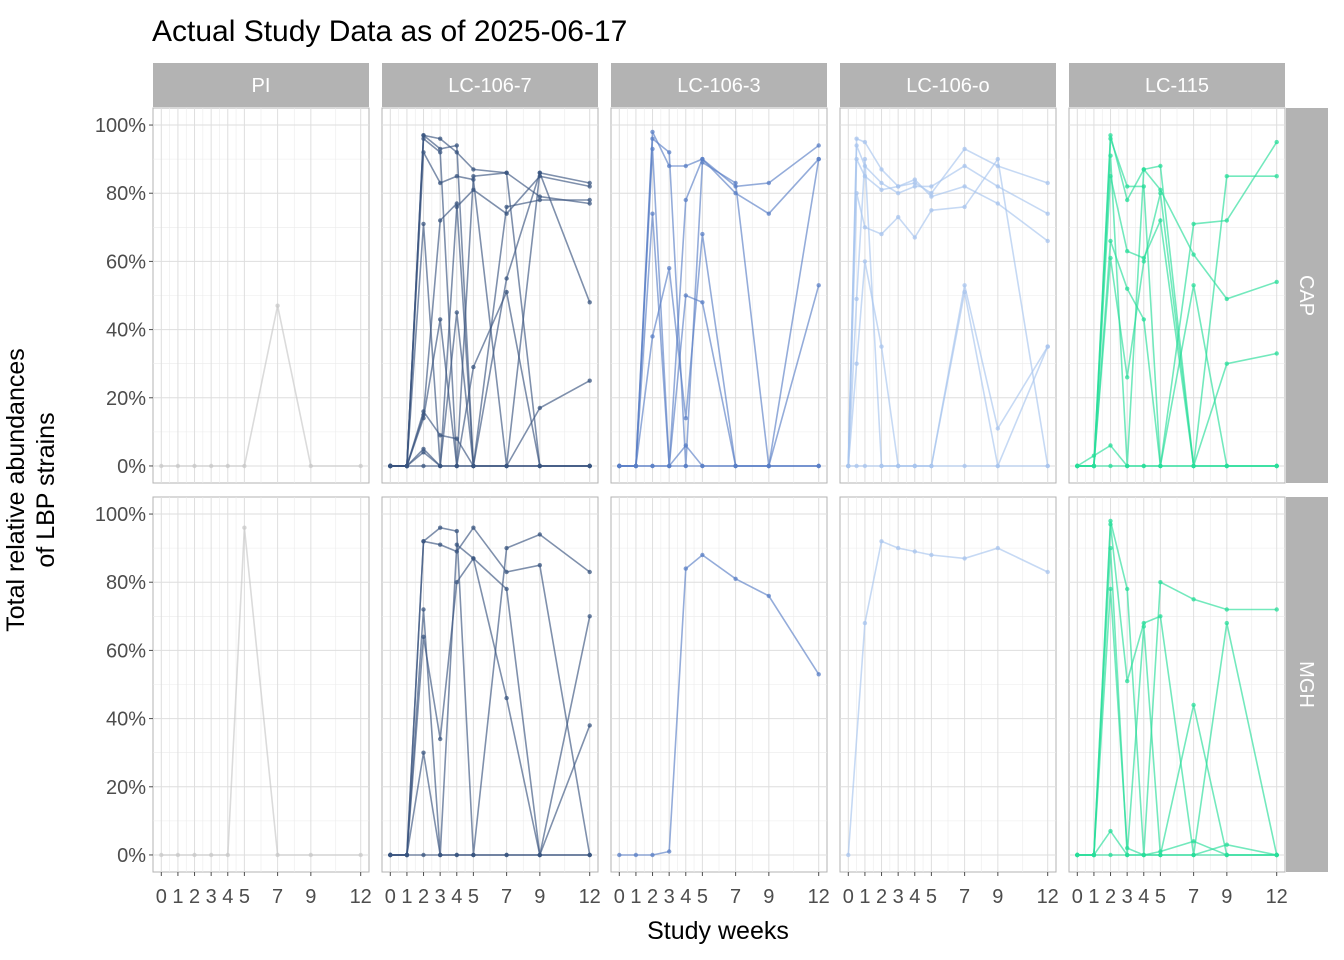  Describe the element at coordinates (131, 467) in the screenshot. I see `y-tick-label: 0%` at that location.